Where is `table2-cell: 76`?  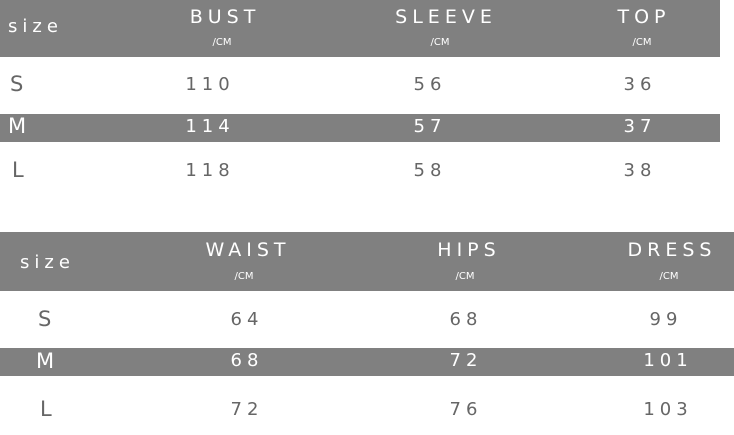 table2-cell: 76 is located at coordinates (466, 409).